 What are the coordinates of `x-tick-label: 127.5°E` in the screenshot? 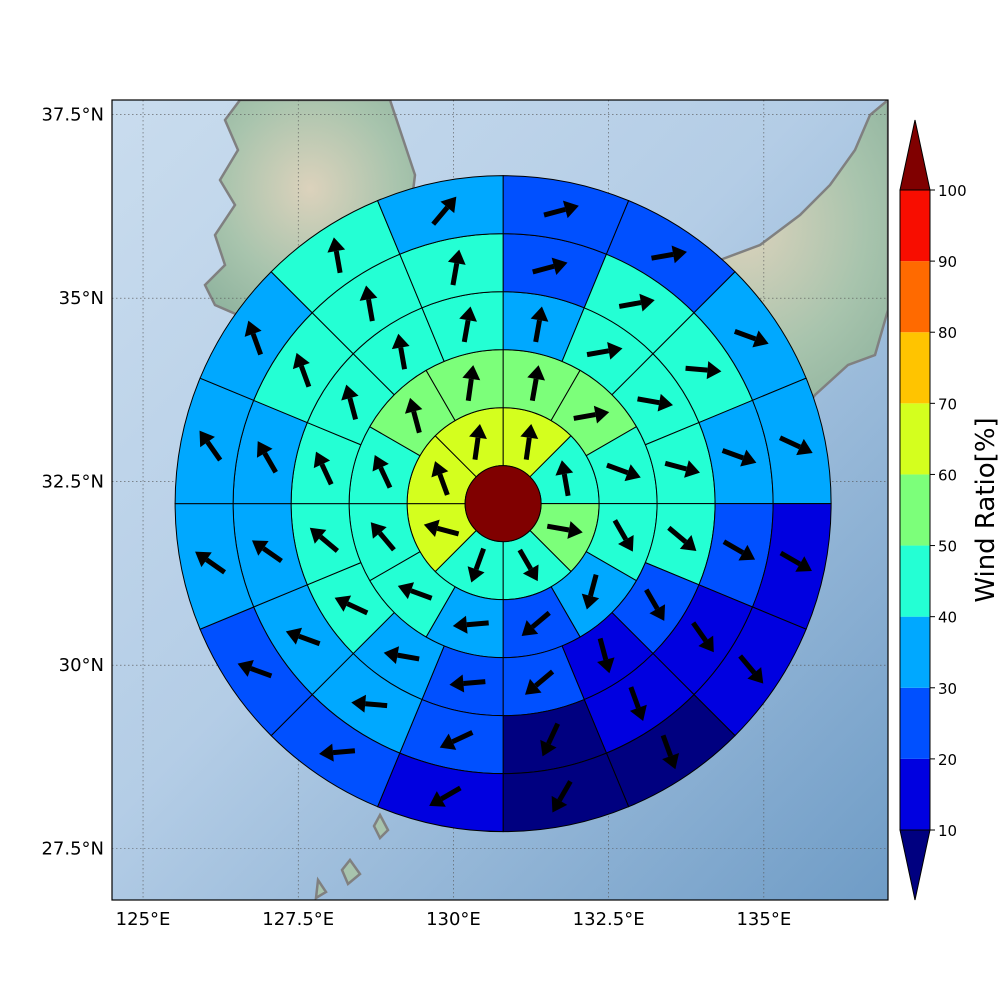 It's located at (298, 919).